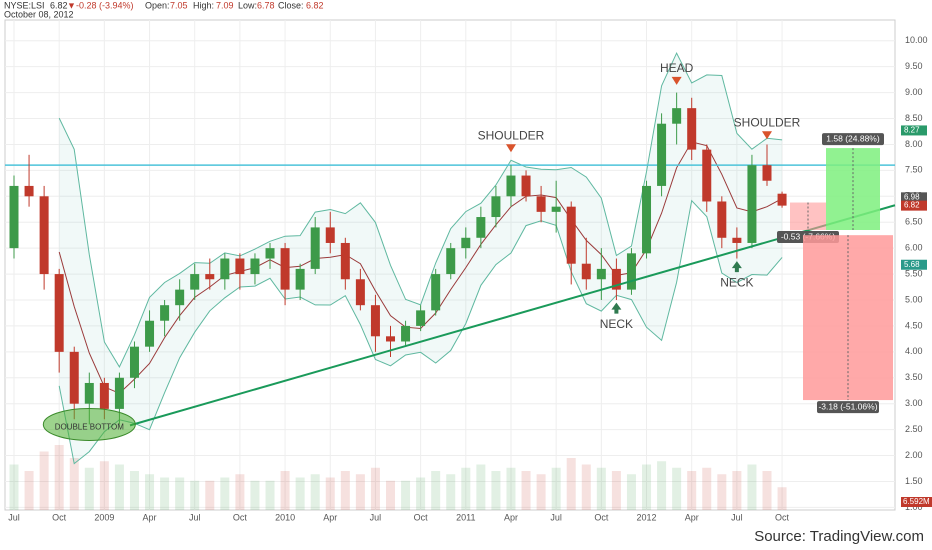 The height and width of the screenshot is (550, 932). Describe the element at coordinates (39, 14) in the screenshot. I see `header-date: October 08, 2012` at that location.